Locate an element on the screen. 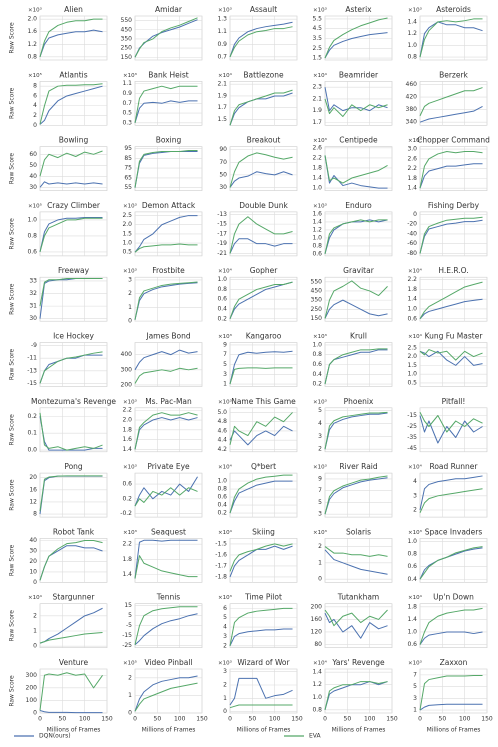  y-tick-label: 80 is located at coordinates (318, 644).